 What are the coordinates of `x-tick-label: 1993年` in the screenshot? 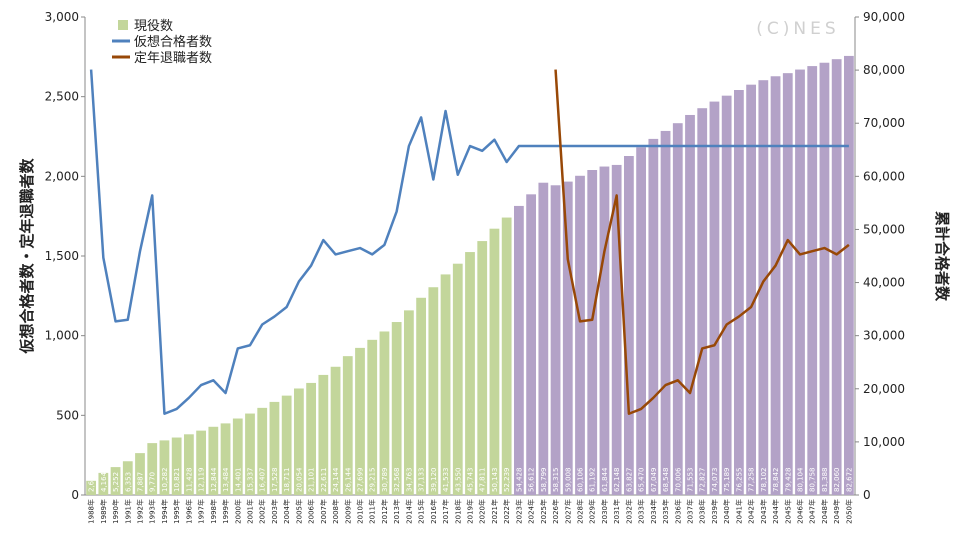 It's located at (152, 511).